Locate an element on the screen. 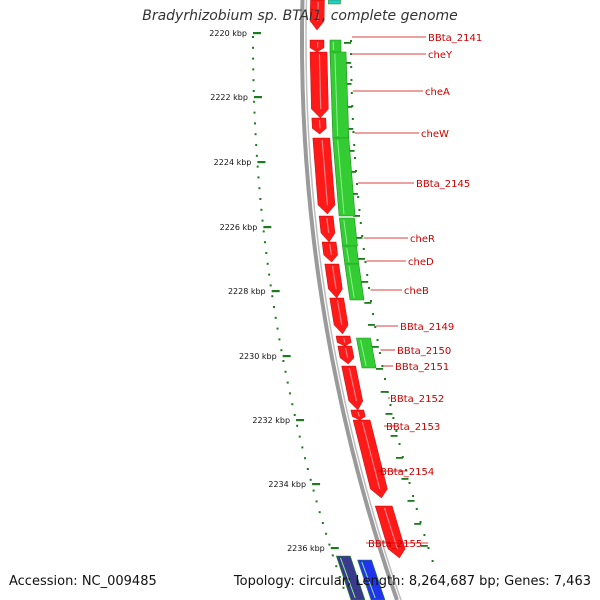 This screenshot has width=600, height=600. gene-forward-i is located at coordinates (346, 355).